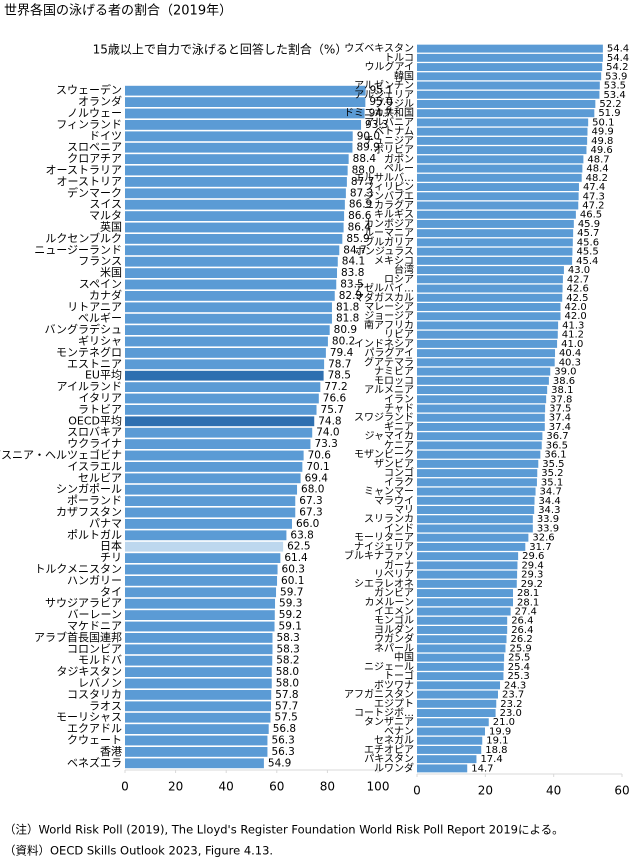 This screenshot has width=644, height=864. What do you see at coordinates (89, 717) in the screenshot?
I see `category-label: モーリシャス` at bounding box center [89, 717].